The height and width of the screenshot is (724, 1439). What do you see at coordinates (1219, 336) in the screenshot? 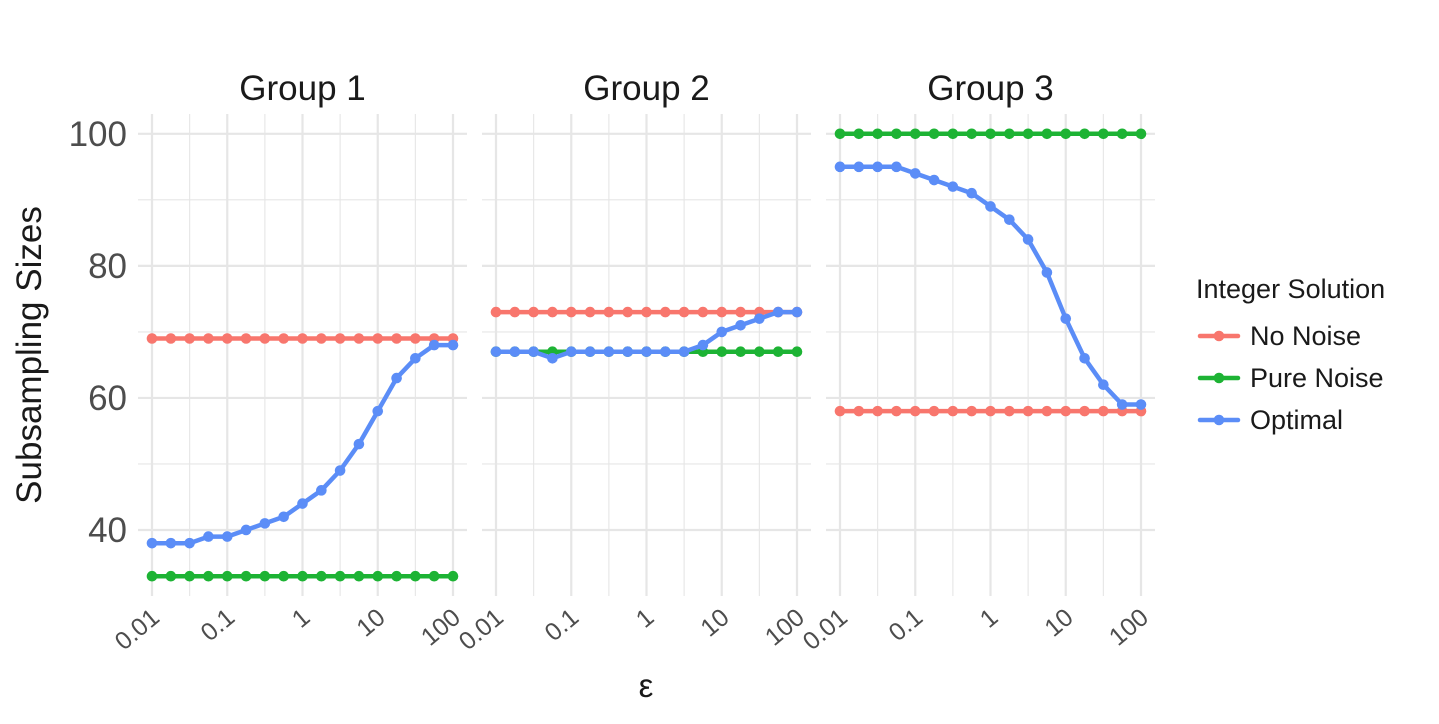
I see `legend-key-point-no-noise` at bounding box center [1219, 336].